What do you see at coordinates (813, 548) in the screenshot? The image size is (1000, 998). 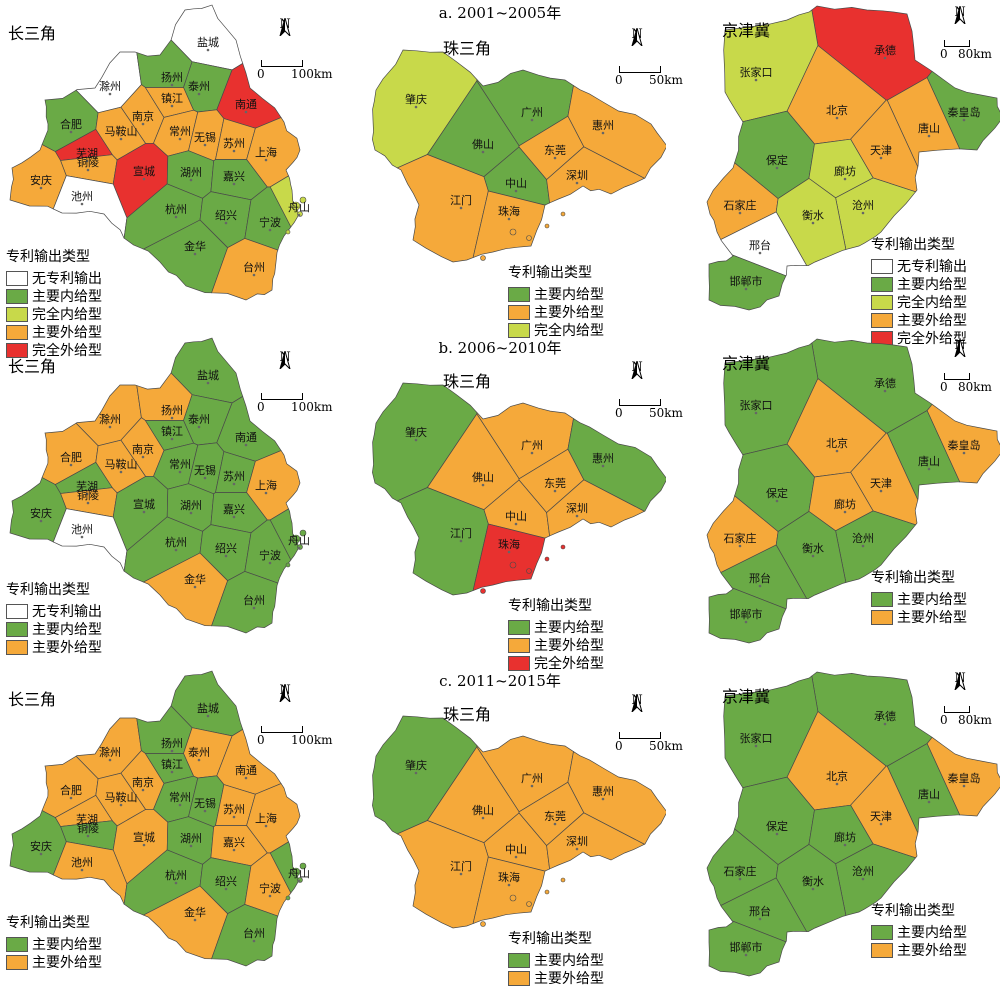 I see `city-label: 衡水` at bounding box center [813, 548].